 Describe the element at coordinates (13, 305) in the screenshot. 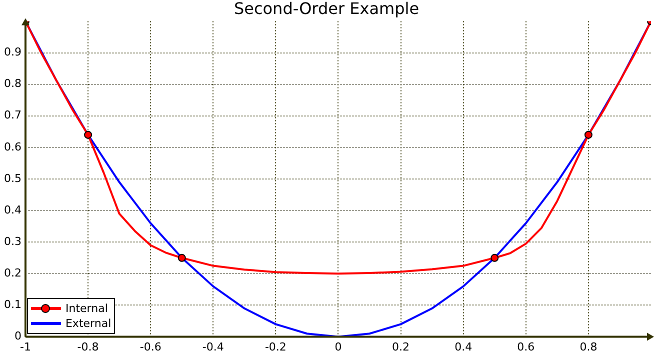

I see `y-tick-label: 0.1` at that location.